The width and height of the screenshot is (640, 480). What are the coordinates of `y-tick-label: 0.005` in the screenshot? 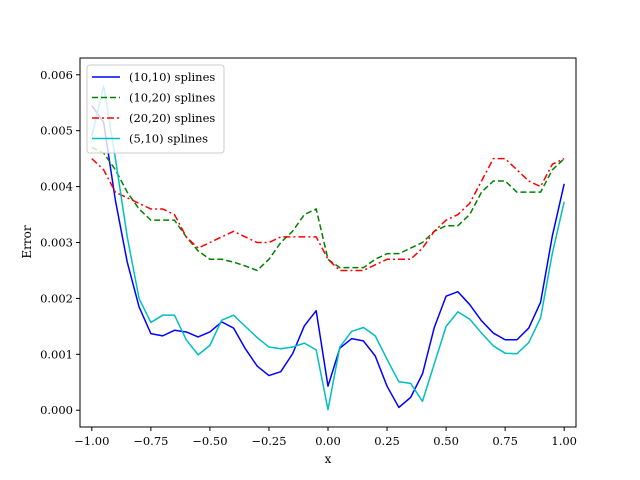 It's located at (56, 131).